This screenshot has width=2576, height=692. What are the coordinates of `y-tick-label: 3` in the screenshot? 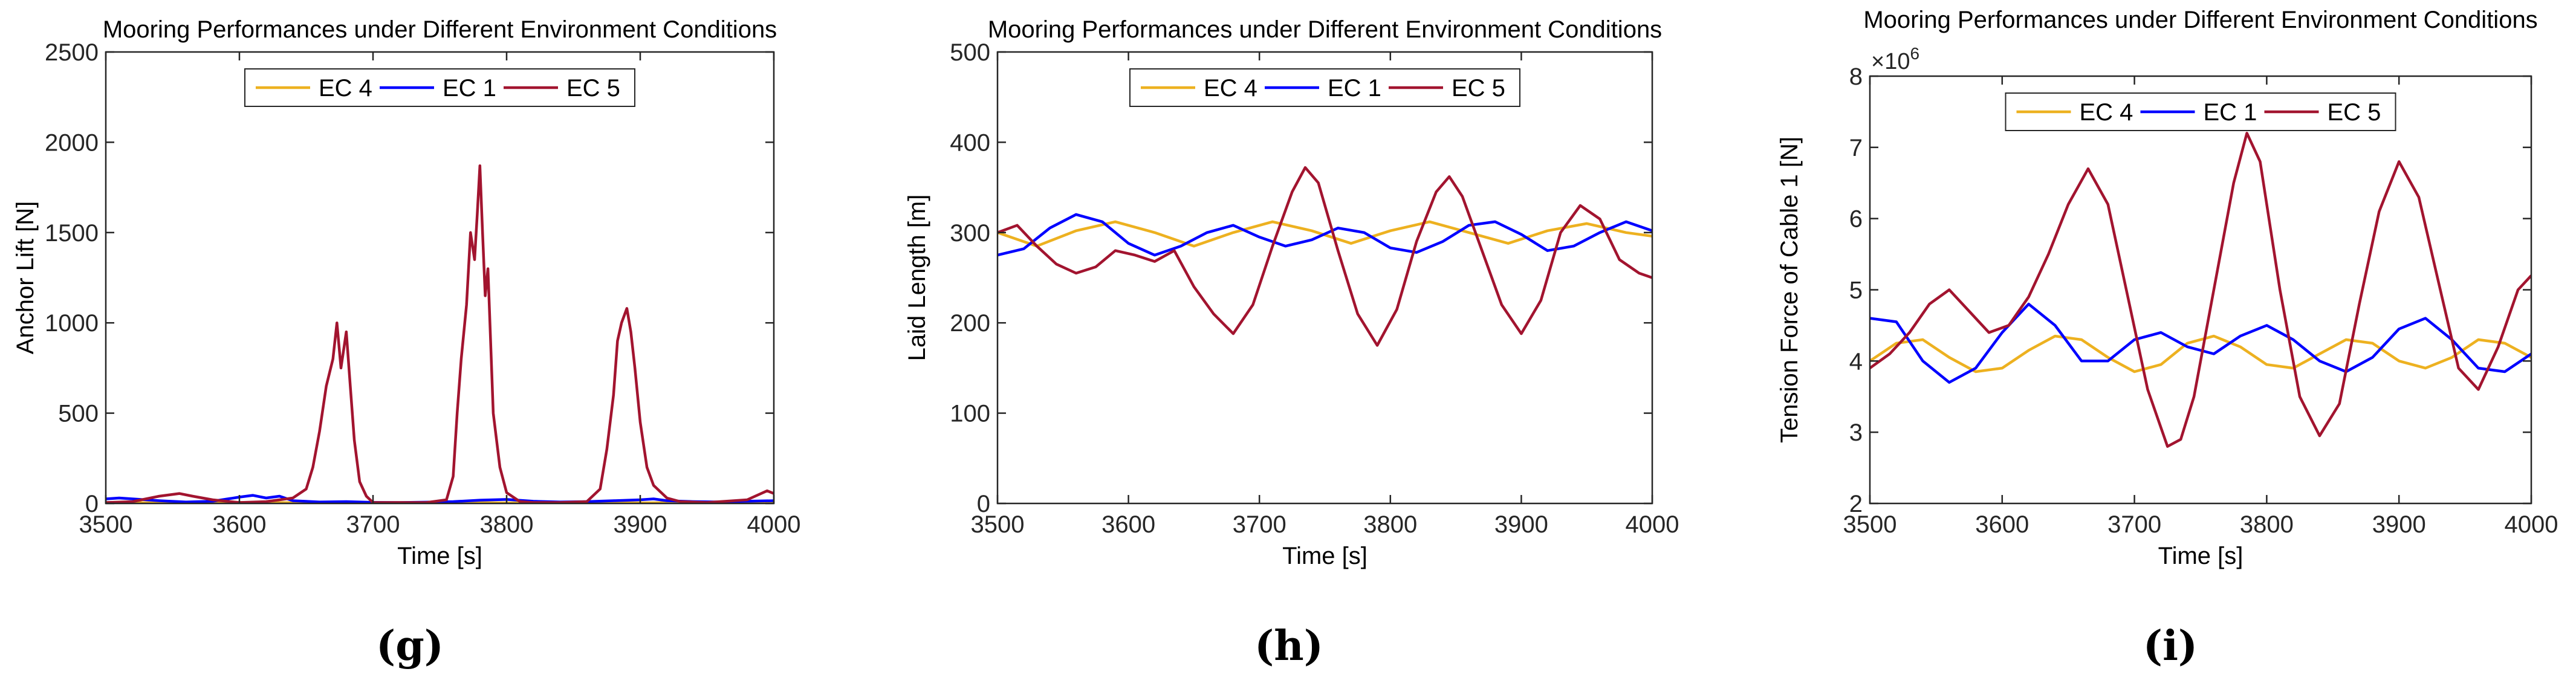 It's located at (1856, 432).